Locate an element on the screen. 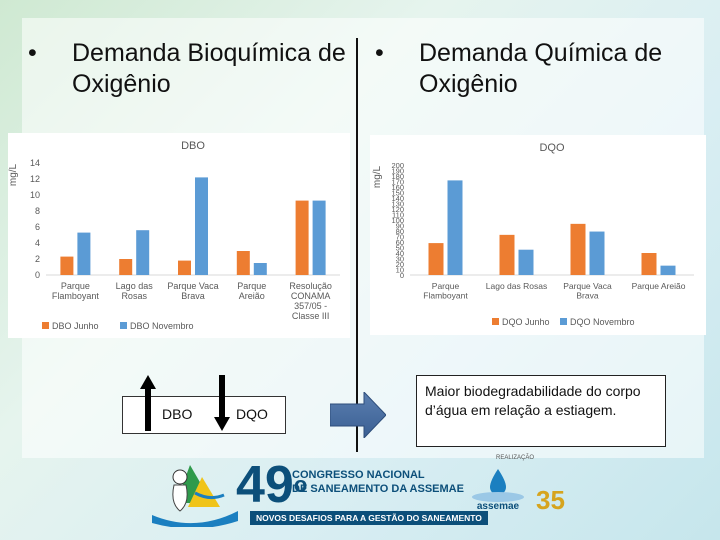 The width and height of the screenshot is (720, 540). y-tick-label: 180 is located at coordinates (397, 176).